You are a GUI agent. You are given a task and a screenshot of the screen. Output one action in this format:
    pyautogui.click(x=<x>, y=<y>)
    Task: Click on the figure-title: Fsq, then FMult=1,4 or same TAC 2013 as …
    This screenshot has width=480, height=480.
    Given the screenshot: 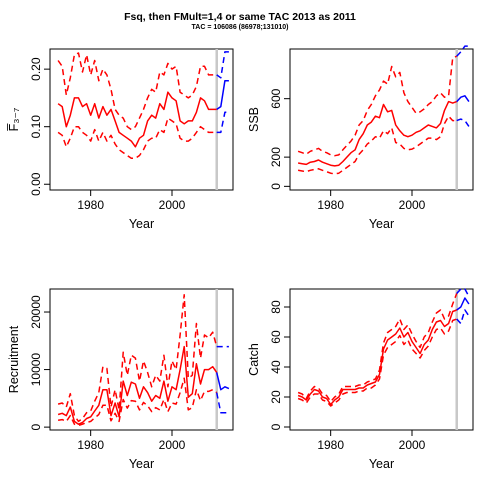 What is the action you would take?
    pyautogui.click(x=240, y=17)
    